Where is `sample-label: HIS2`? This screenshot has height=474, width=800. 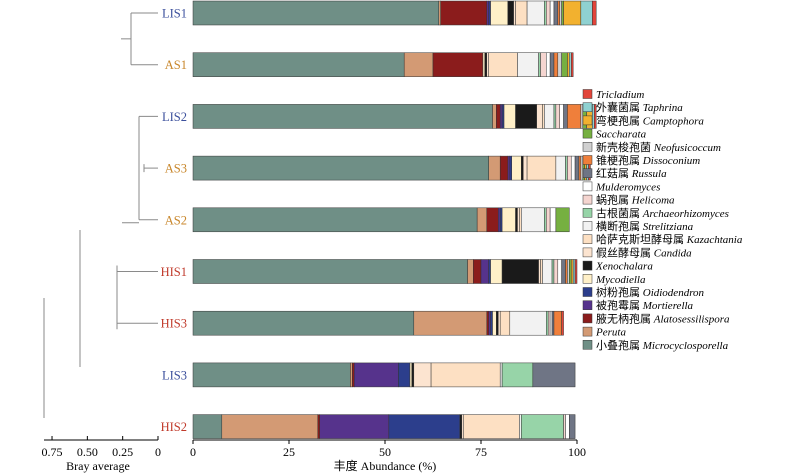 sample-label: HIS2 is located at coordinates (174, 427).